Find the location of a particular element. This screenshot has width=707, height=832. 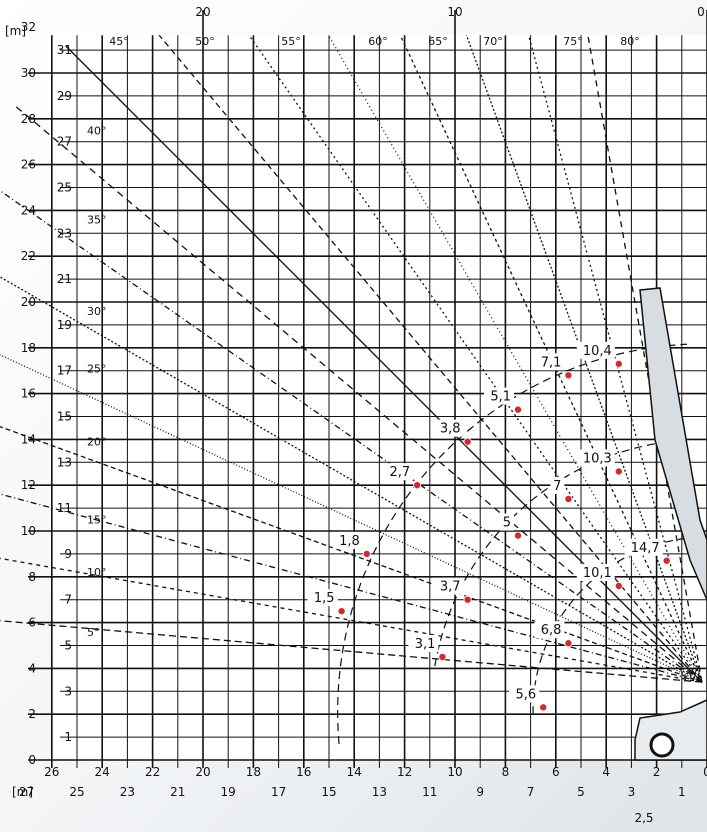

top-tick-label: 0 is located at coordinates (701, 12).